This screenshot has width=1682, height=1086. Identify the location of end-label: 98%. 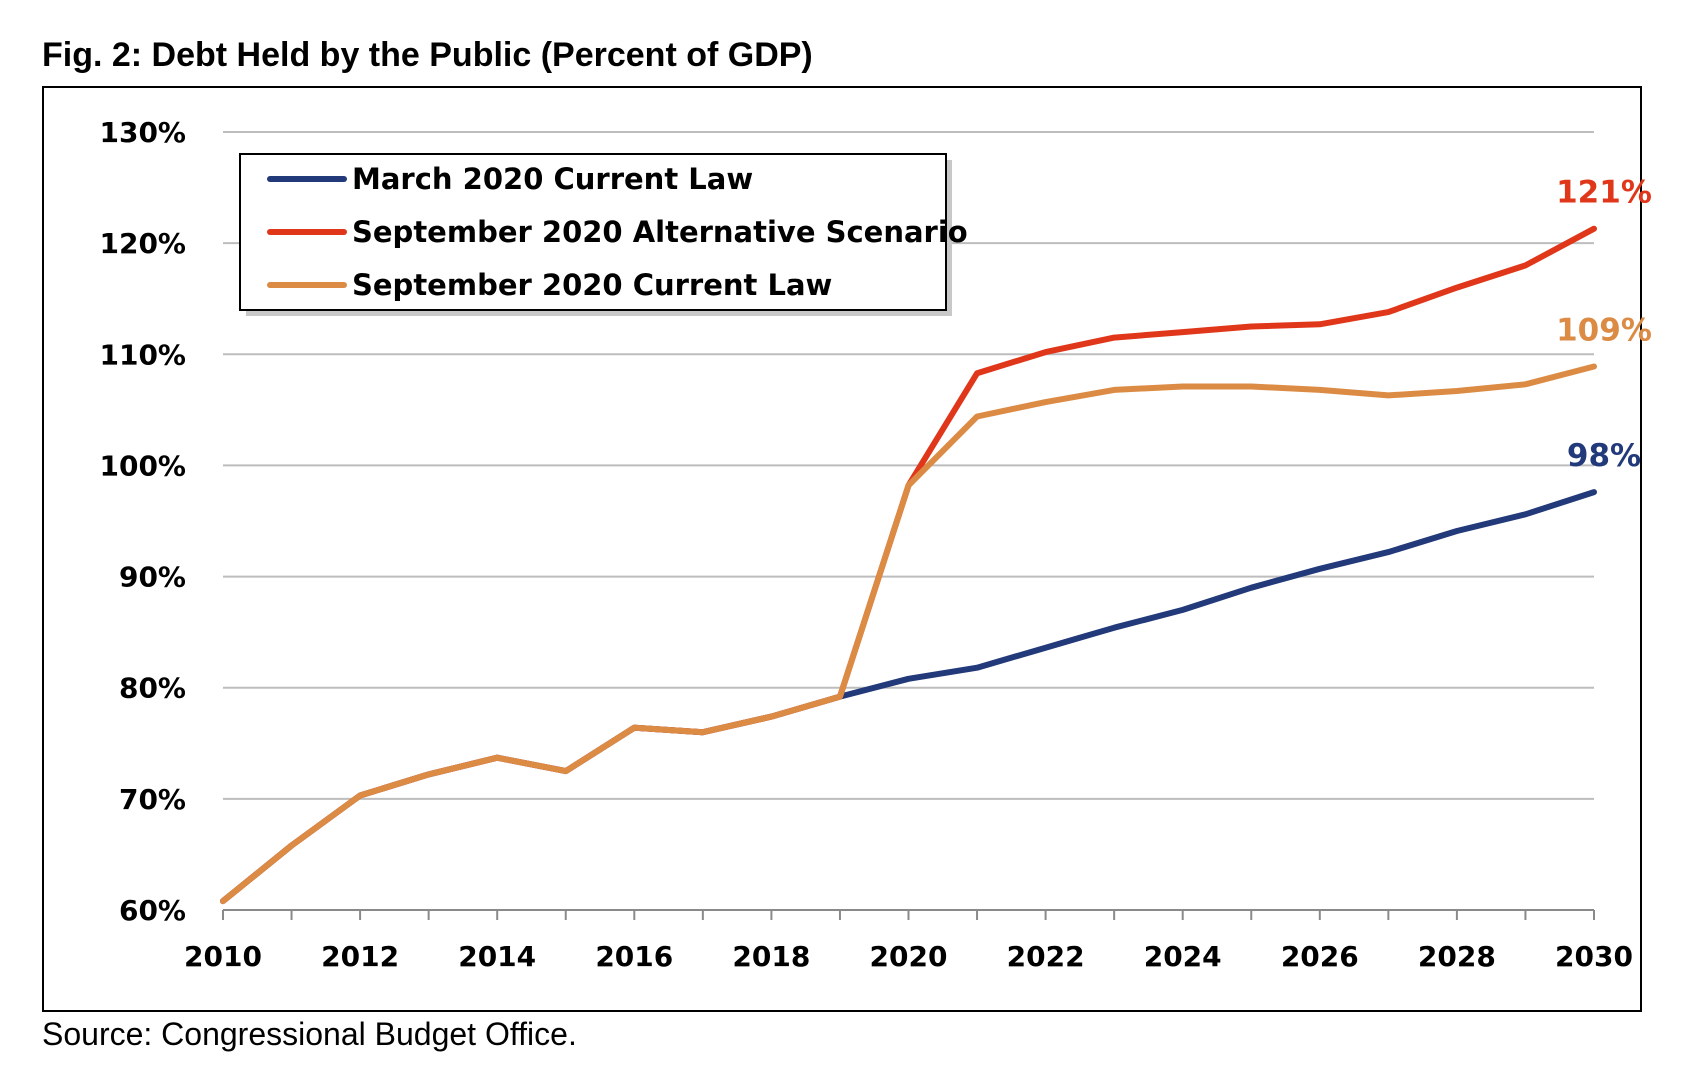
(1604, 456).